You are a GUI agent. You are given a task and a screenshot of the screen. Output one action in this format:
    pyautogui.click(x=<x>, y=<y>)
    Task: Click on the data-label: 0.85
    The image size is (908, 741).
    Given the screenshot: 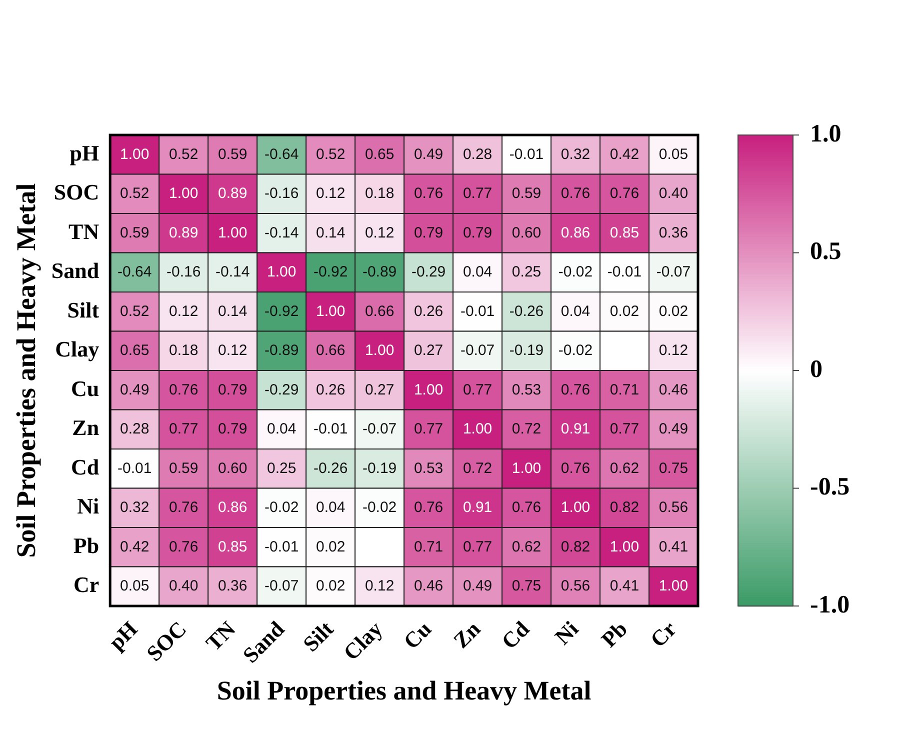 What is the action you would take?
    pyautogui.click(x=625, y=233)
    